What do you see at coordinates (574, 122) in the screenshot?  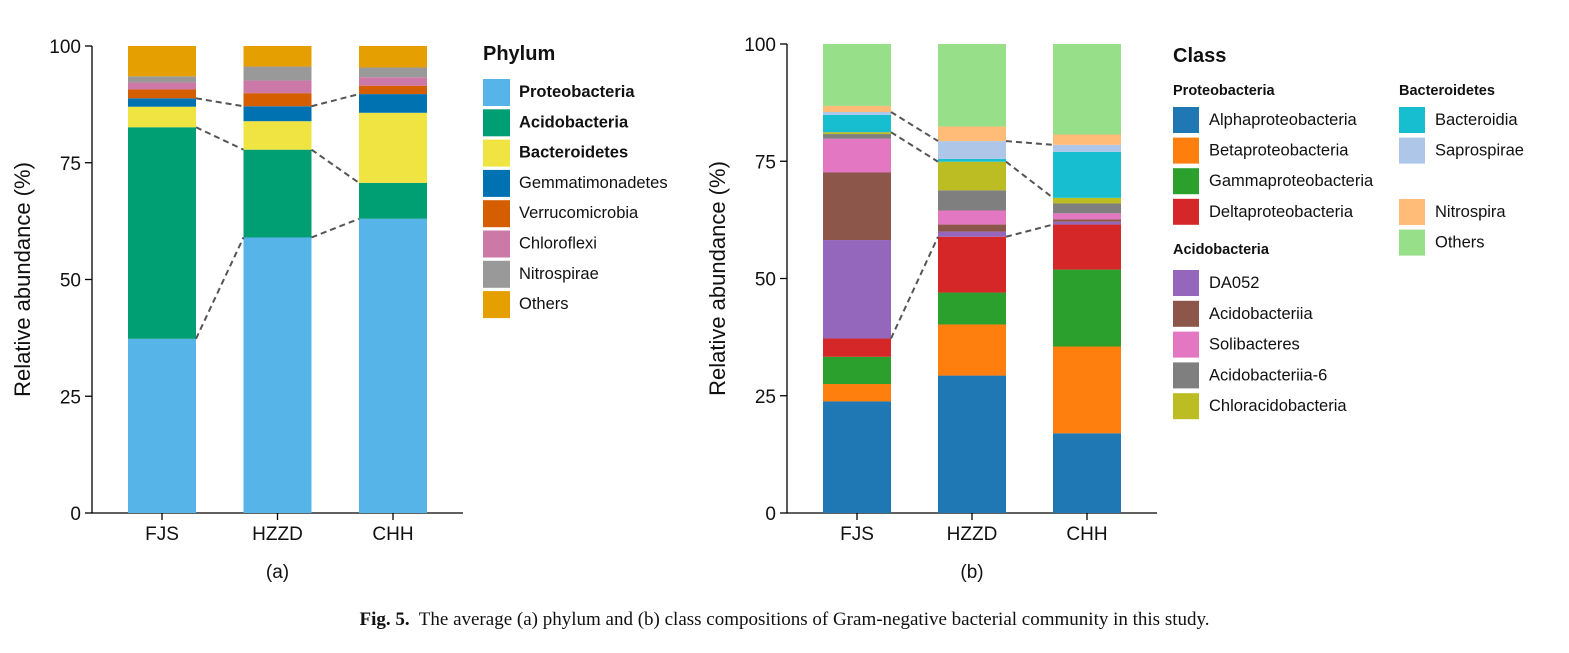 I see `legend-label: Acidobacteria` at bounding box center [574, 122].